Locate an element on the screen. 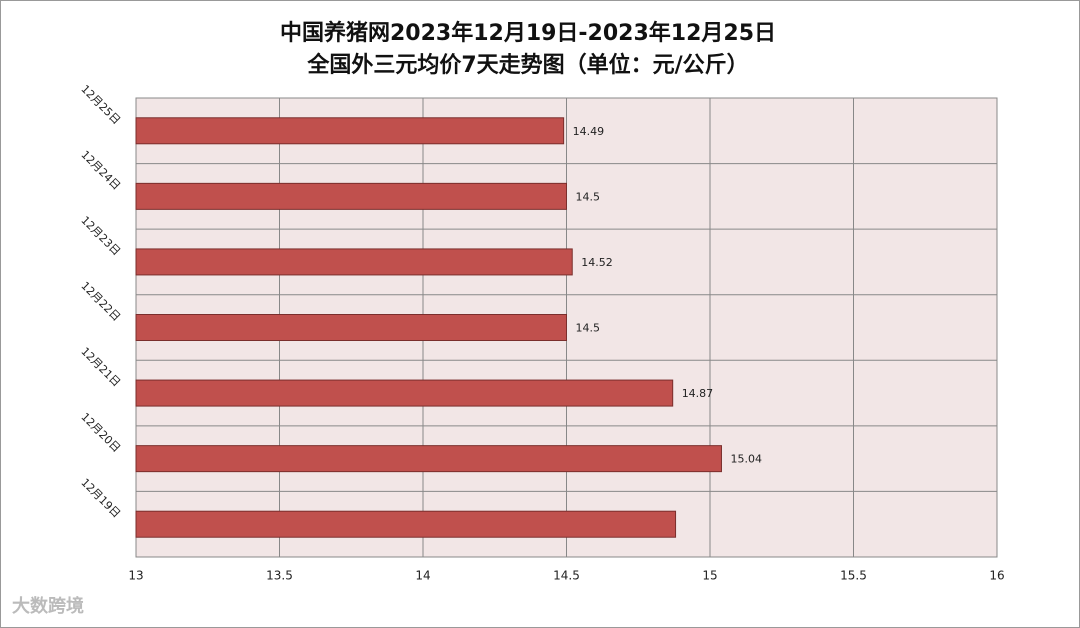  x-tick-label: 14 is located at coordinates (422, 576).